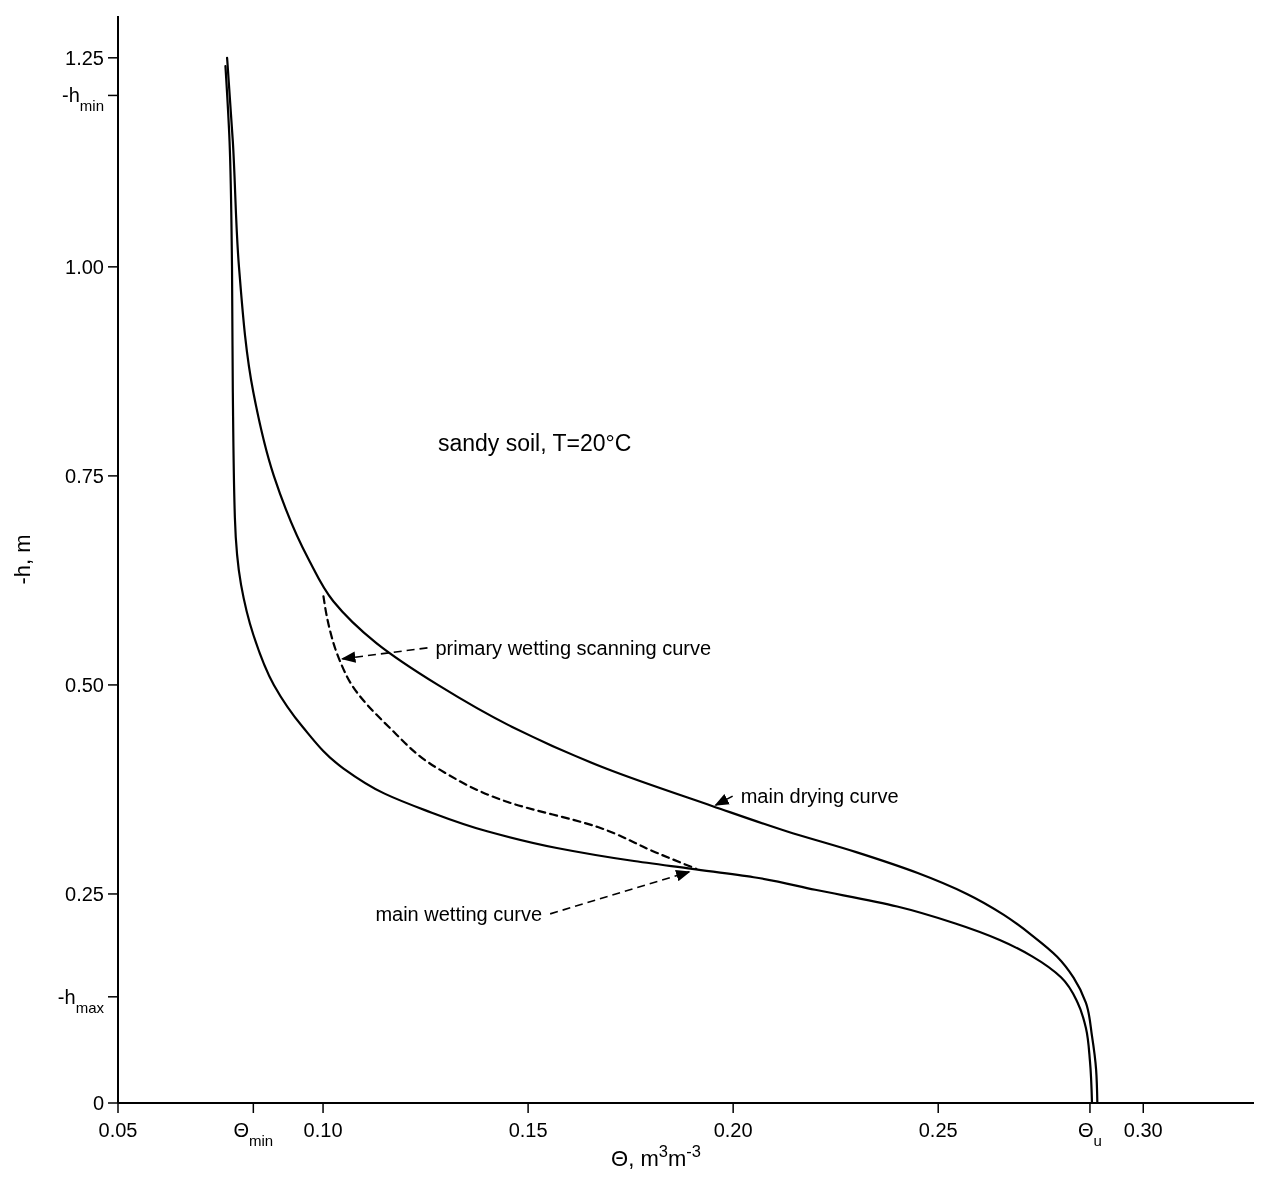  What do you see at coordinates (84, 475) in the screenshot?
I see `y-tick-label: 0.75` at bounding box center [84, 475].